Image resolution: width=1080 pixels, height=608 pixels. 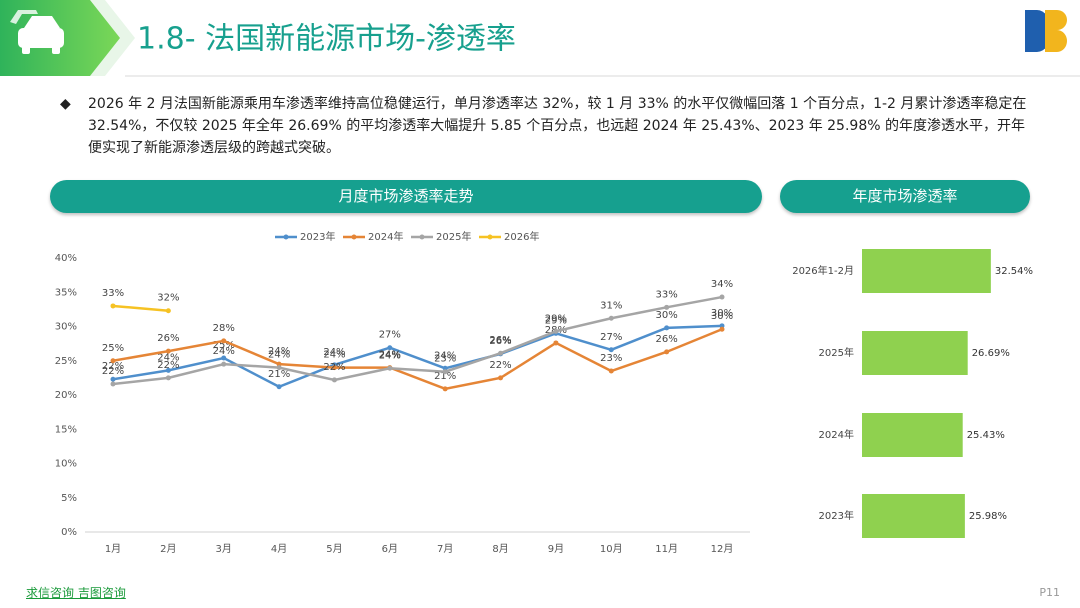 I want to click on x-tick-label: 3月, so click(x=224, y=549).